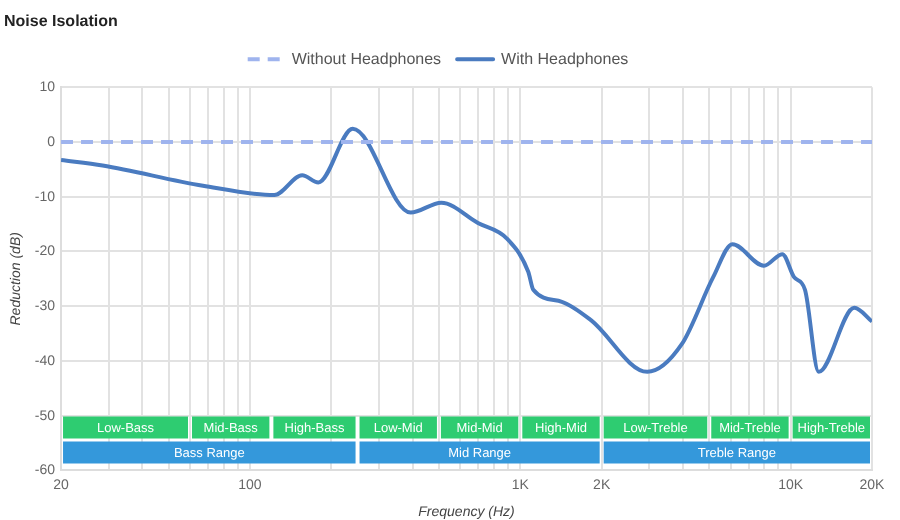 The height and width of the screenshot is (520, 900). Describe the element at coordinates (61, 21) in the screenshot. I see `chart-title: Noise Isolation` at that location.